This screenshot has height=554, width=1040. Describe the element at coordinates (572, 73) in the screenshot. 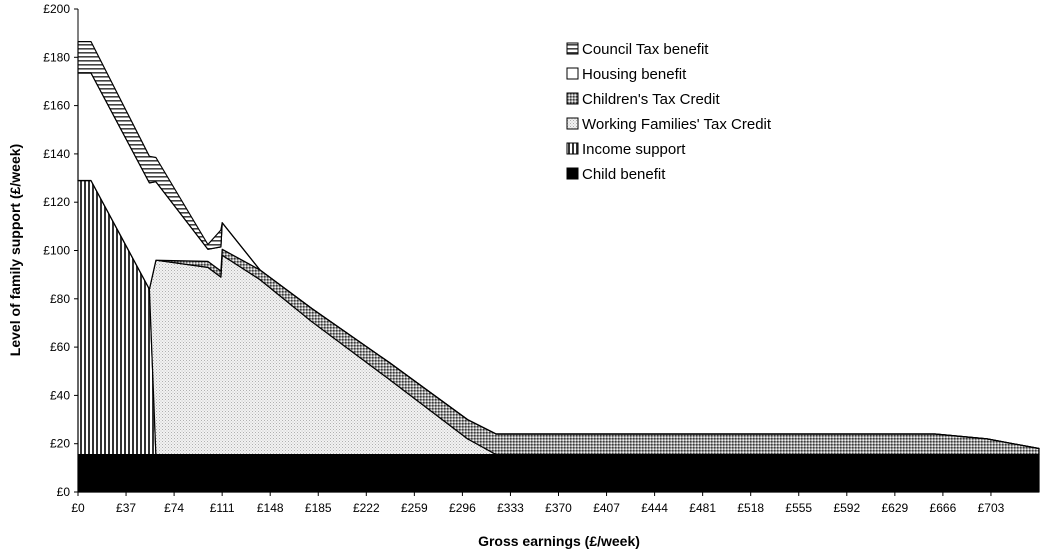

I see `legend-swatch-housing-benefit` at that location.